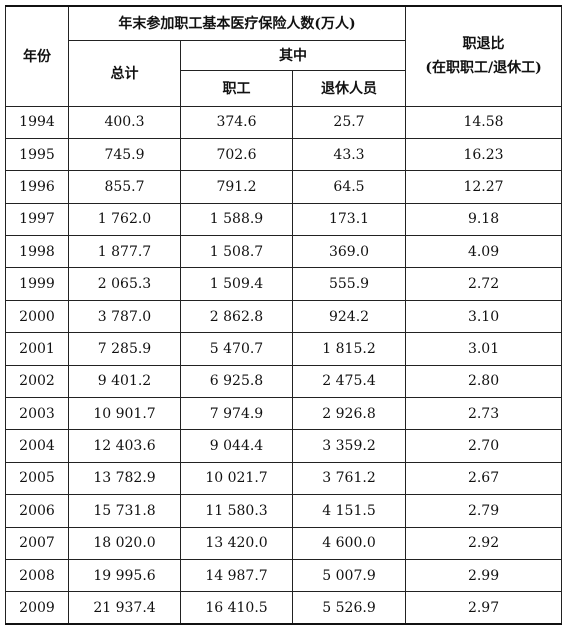 The height and width of the screenshot is (632, 566). What do you see at coordinates (484, 478) in the screenshot?
I see `value-cell: 2.67` at bounding box center [484, 478].